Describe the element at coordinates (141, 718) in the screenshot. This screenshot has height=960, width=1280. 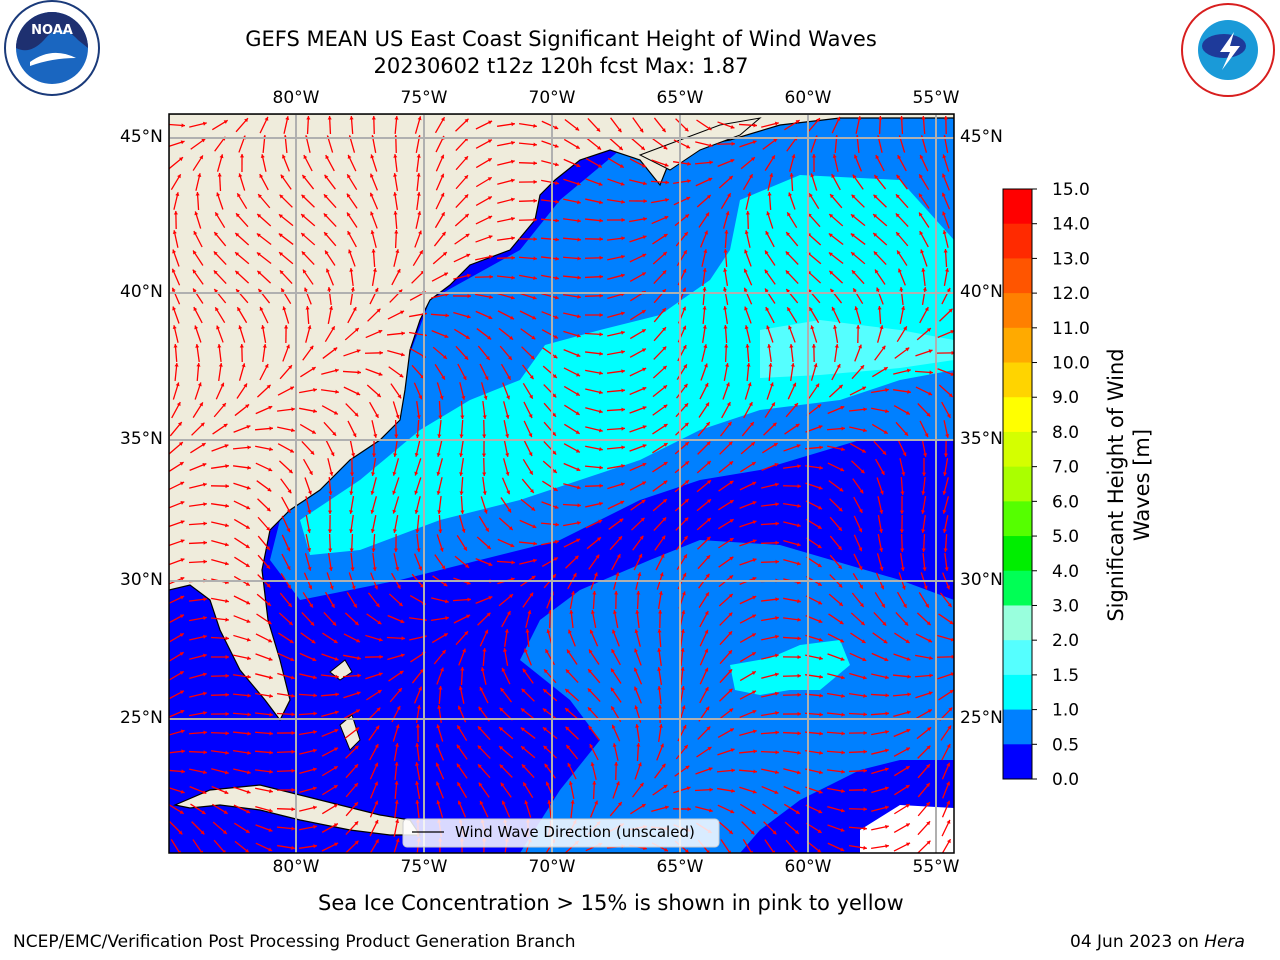
I see `lat-label-left: 25°N` at that location.